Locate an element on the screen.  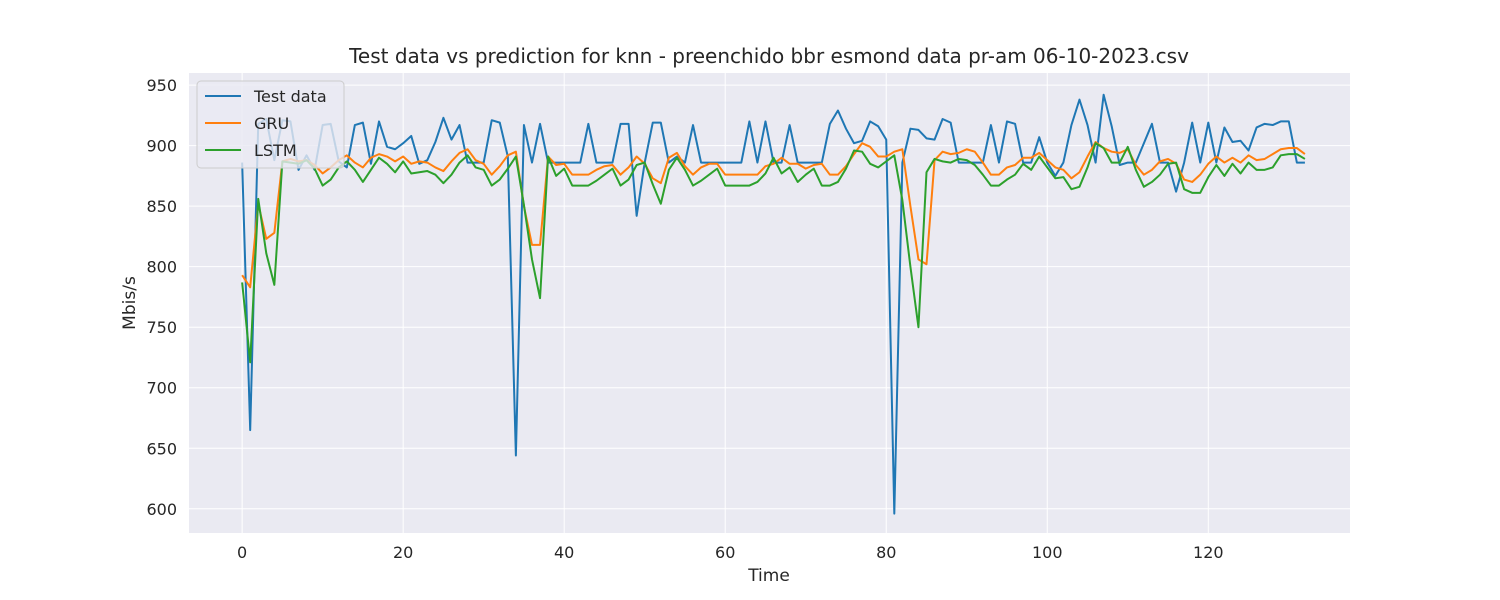
legend-box is located at coordinates (270, 124).